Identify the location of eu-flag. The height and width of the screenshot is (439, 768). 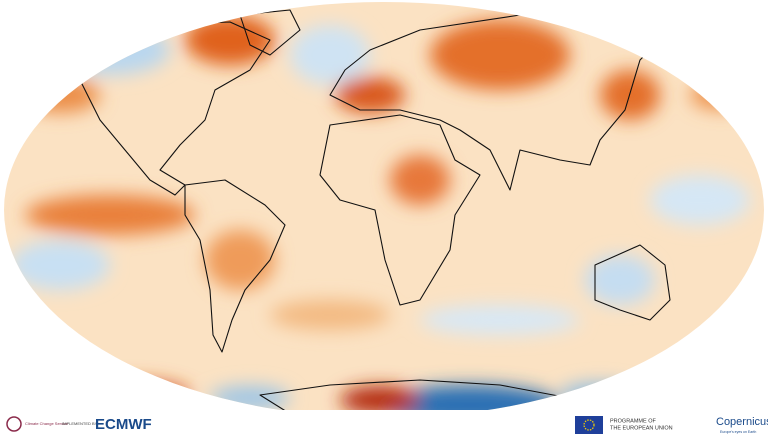
(589, 425).